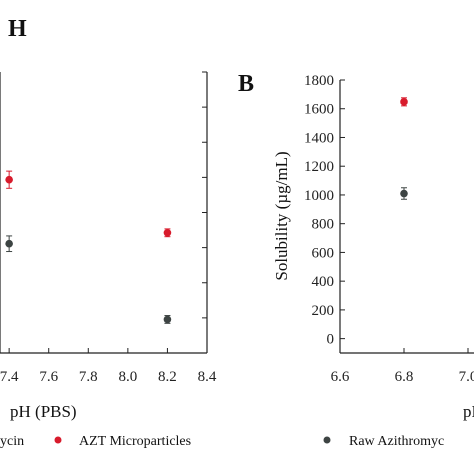 Image resolution: width=474 pixels, height=474 pixels. I want to click on x-tick-label: 8.4, so click(207, 377).